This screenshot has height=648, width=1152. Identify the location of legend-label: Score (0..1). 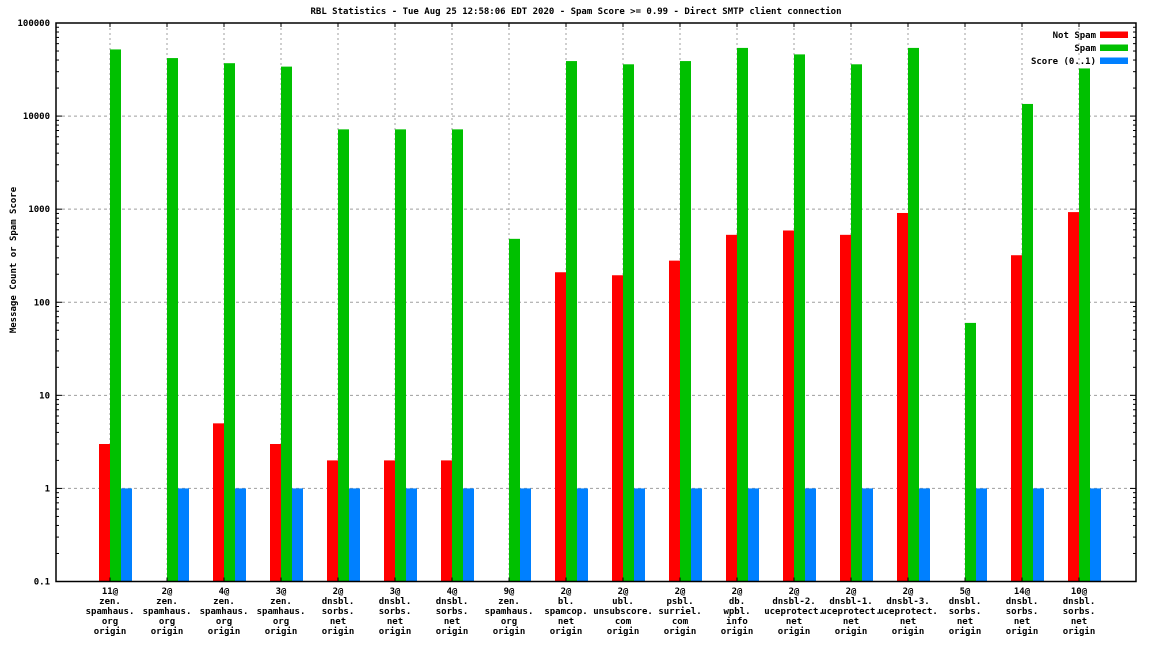
(1063, 62).